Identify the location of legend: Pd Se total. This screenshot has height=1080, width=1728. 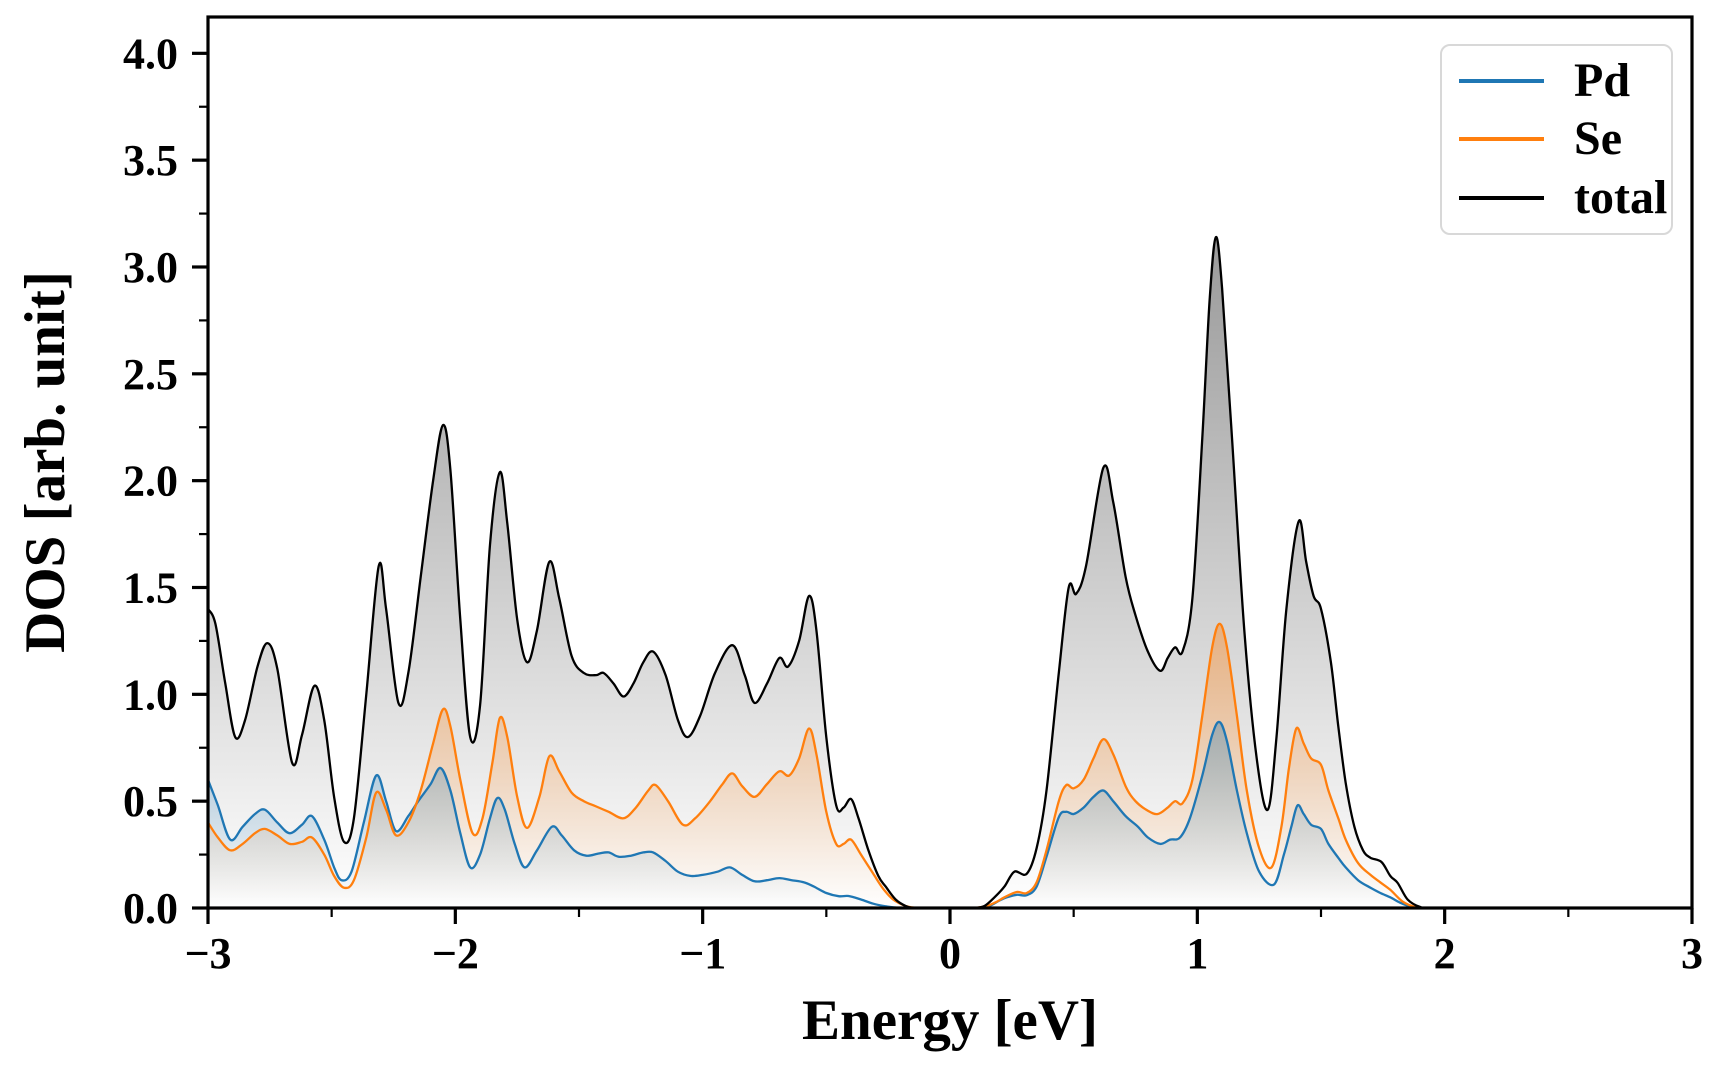
(1556, 139).